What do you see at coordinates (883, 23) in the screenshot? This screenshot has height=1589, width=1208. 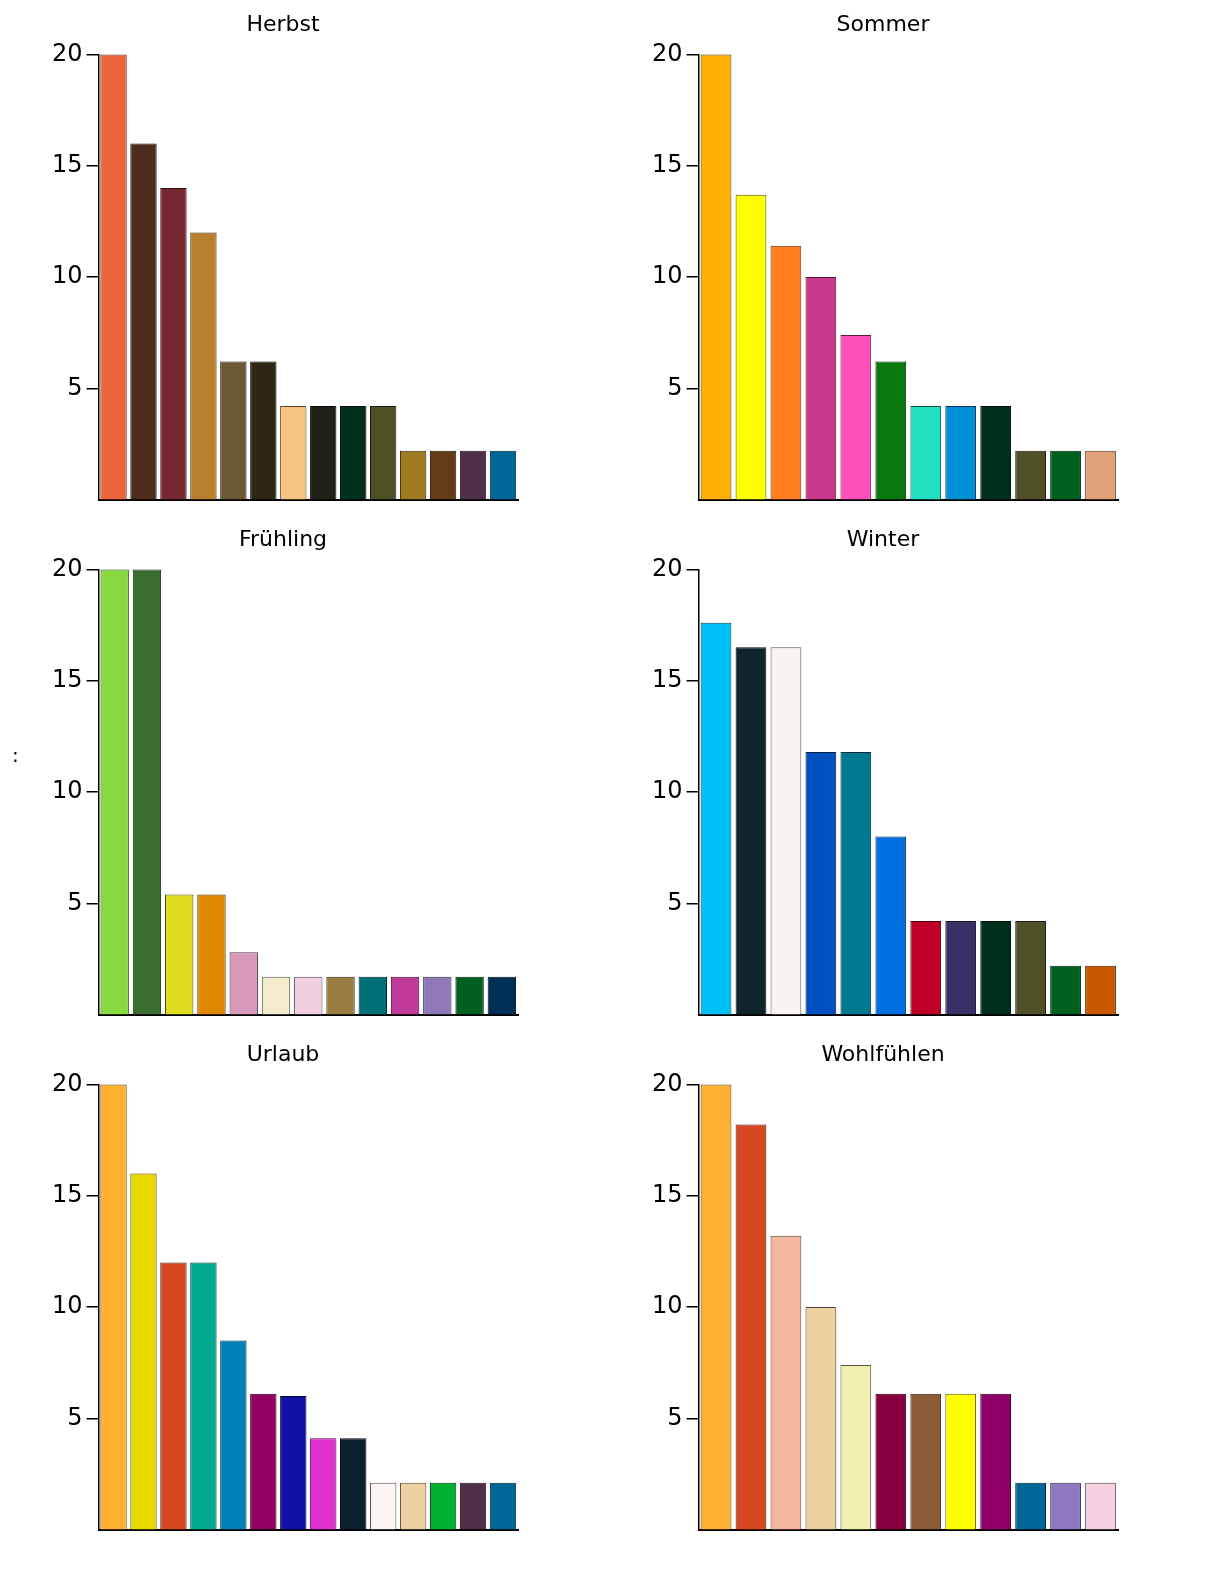 I see `chart-title: Sommer` at bounding box center [883, 23].